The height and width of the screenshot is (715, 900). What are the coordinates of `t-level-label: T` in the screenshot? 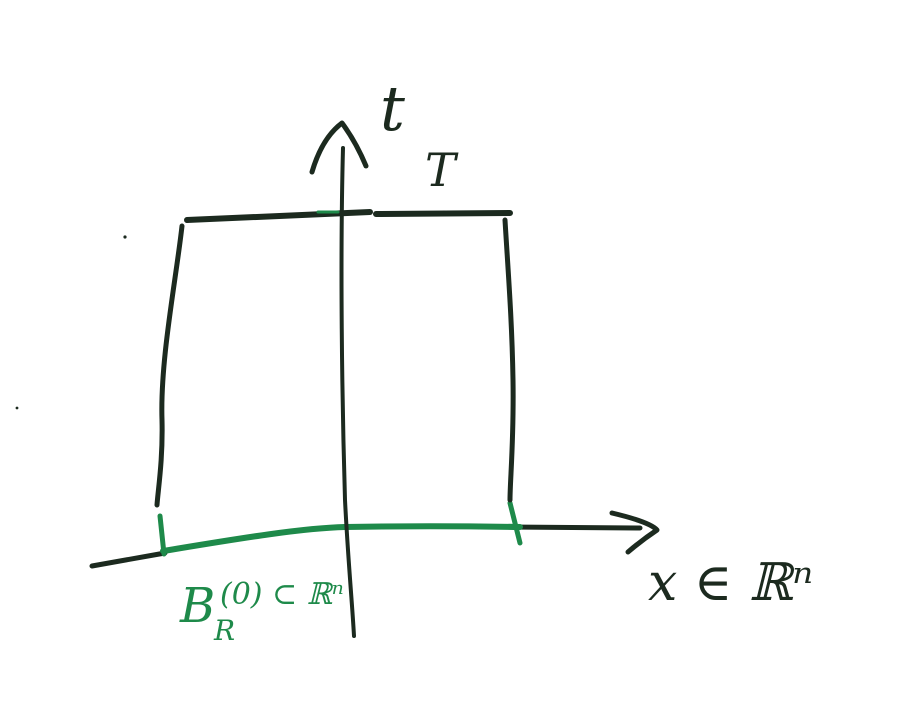 It's located at (442, 170).